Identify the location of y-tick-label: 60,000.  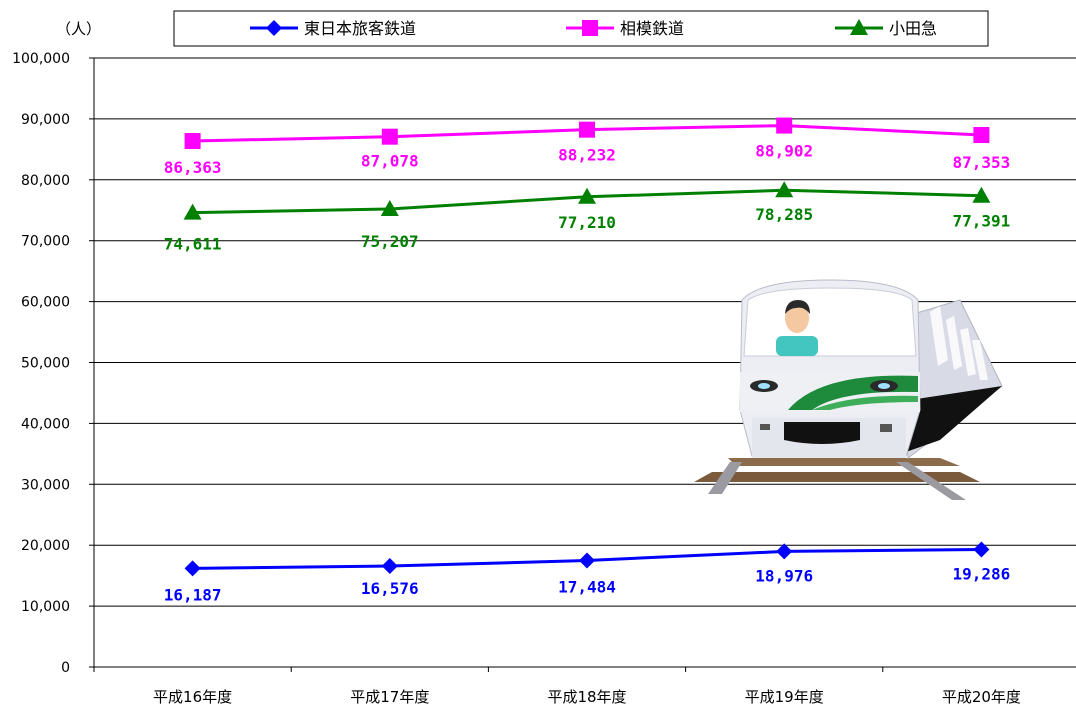
(45, 303).